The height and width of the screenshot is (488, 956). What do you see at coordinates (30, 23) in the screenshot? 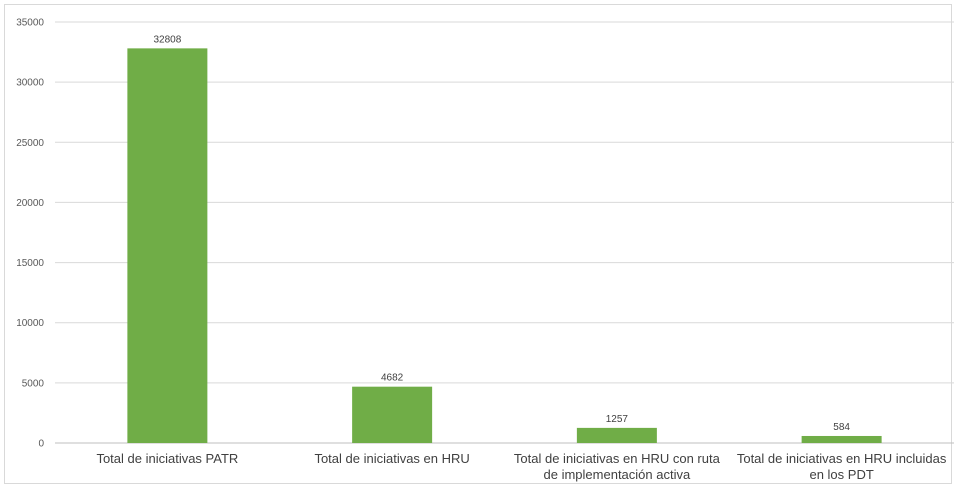
I see `y-tick-label: 35000` at bounding box center [30, 23].